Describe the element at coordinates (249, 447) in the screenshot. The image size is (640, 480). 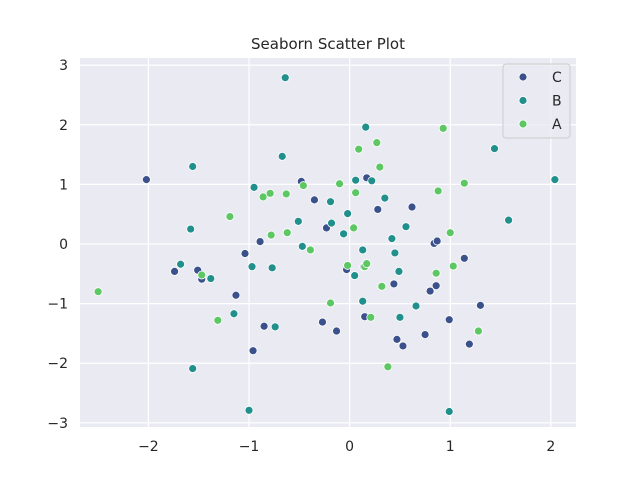
I see `x-tick-label: −1` at that location.